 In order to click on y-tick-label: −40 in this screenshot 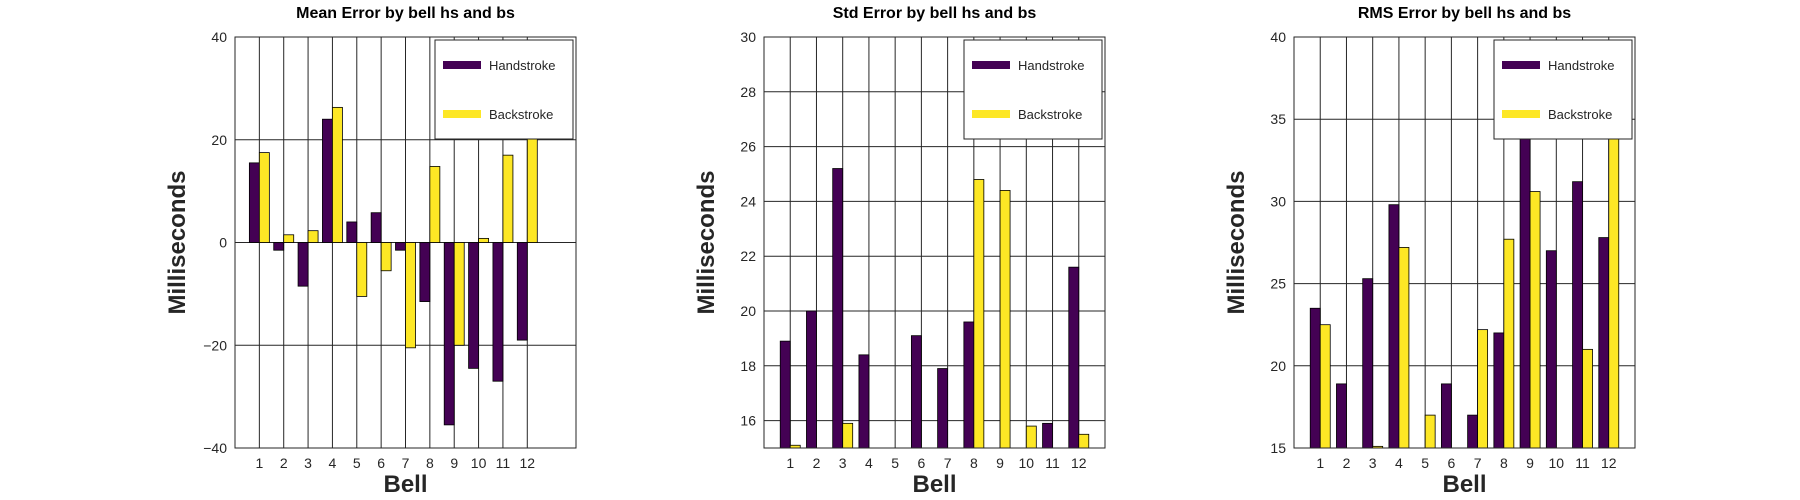, I will do `click(215, 448)`.